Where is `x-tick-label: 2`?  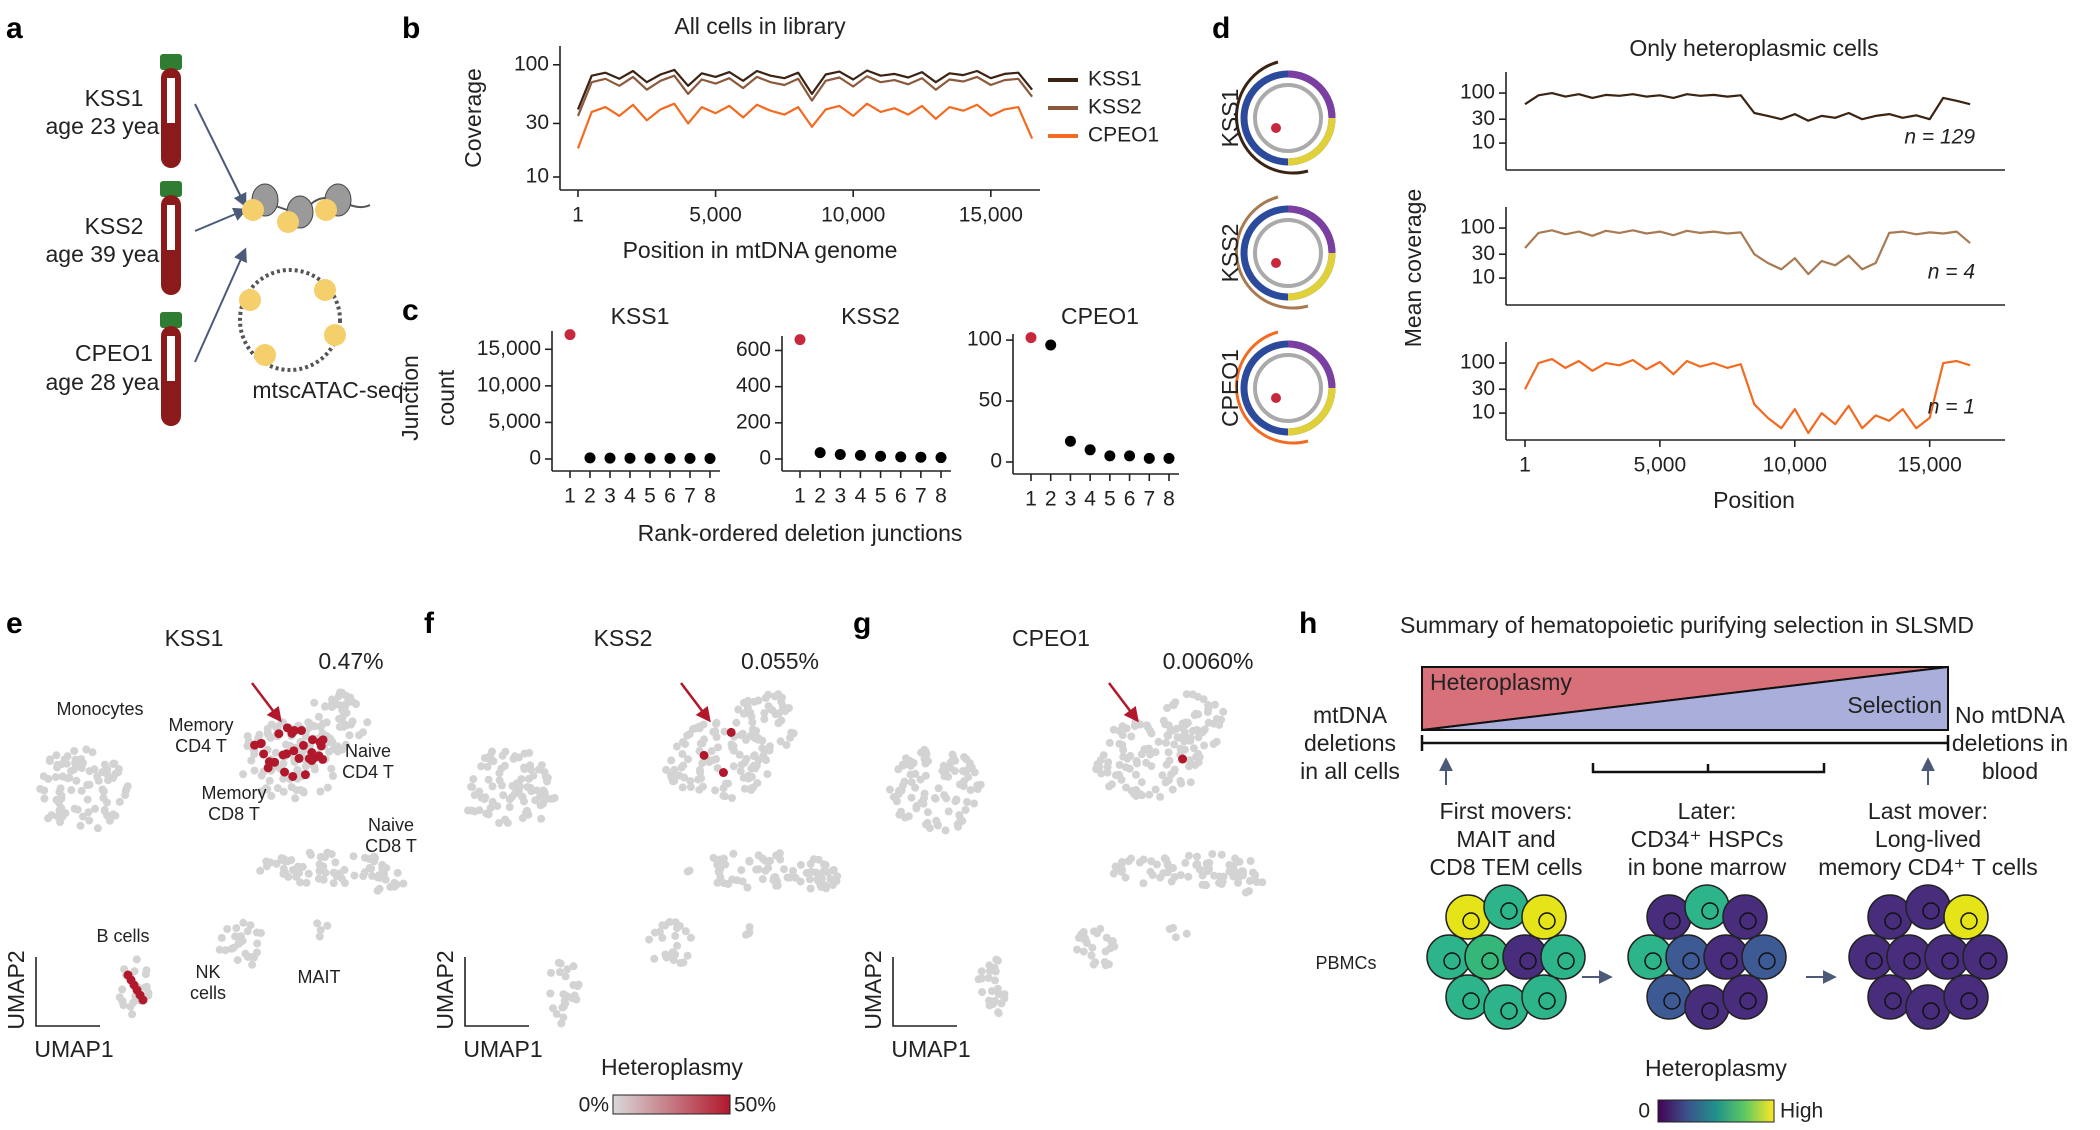 x-tick-label: 2 is located at coordinates (1051, 499).